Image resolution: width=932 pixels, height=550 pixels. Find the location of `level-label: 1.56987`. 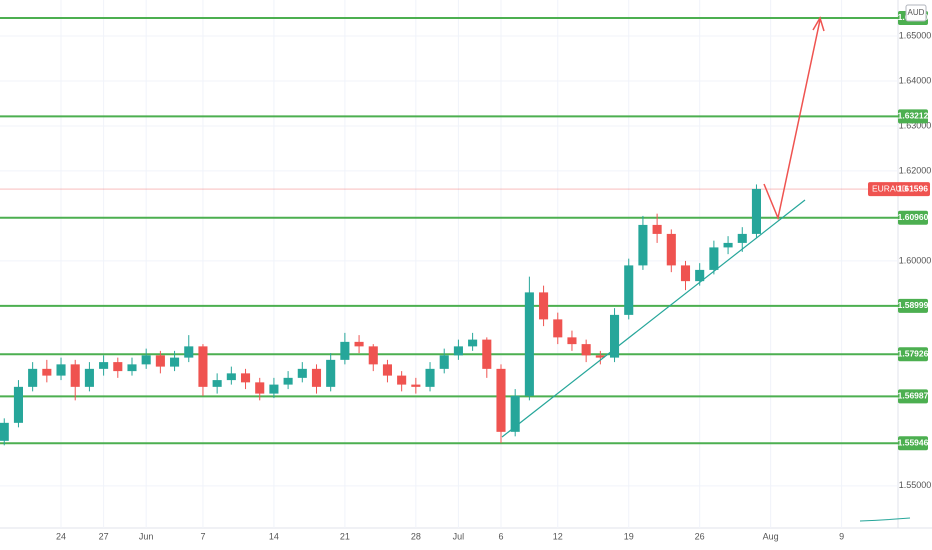

level-label: 1.56987 is located at coordinates (913, 396).